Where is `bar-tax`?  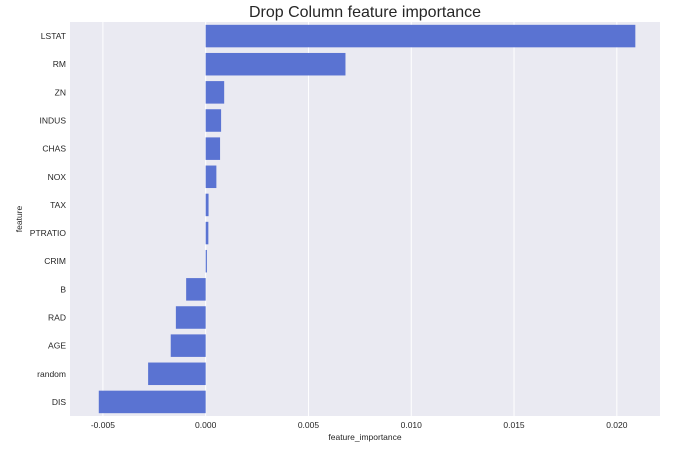 bar-tax is located at coordinates (207, 205).